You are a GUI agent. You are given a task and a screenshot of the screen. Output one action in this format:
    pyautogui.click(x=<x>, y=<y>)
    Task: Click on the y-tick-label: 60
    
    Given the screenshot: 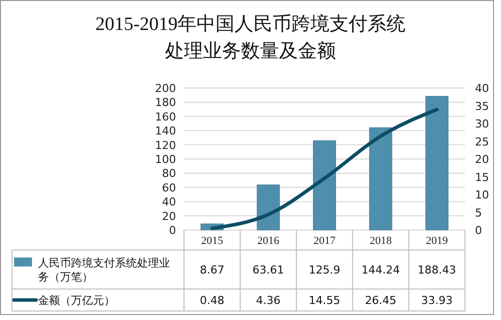 What is the action you would take?
    pyautogui.click(x=169, y=187)
    